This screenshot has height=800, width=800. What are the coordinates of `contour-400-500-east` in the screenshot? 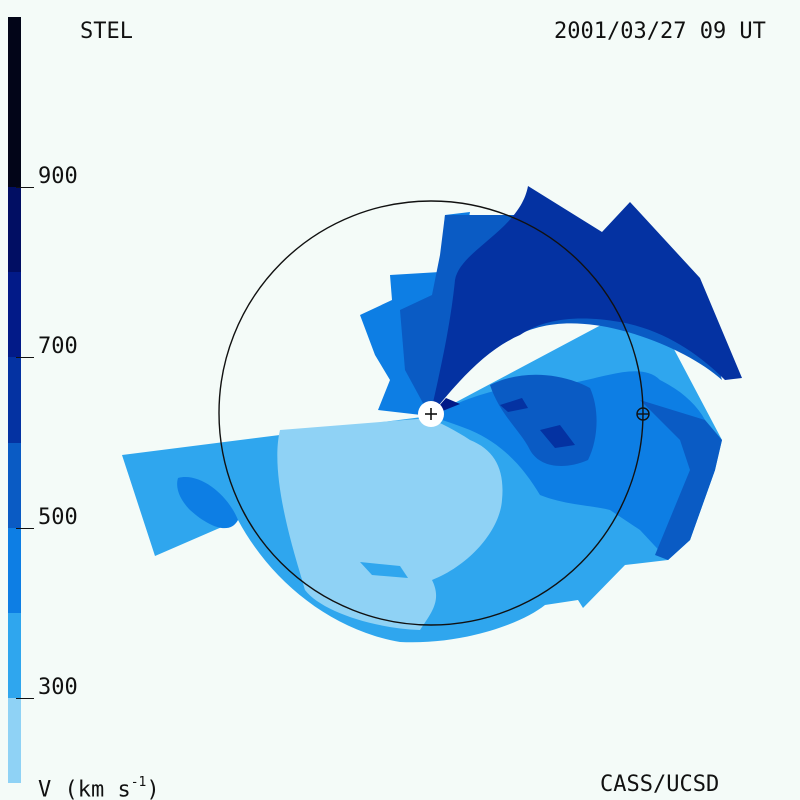 It's located at (573, 465).